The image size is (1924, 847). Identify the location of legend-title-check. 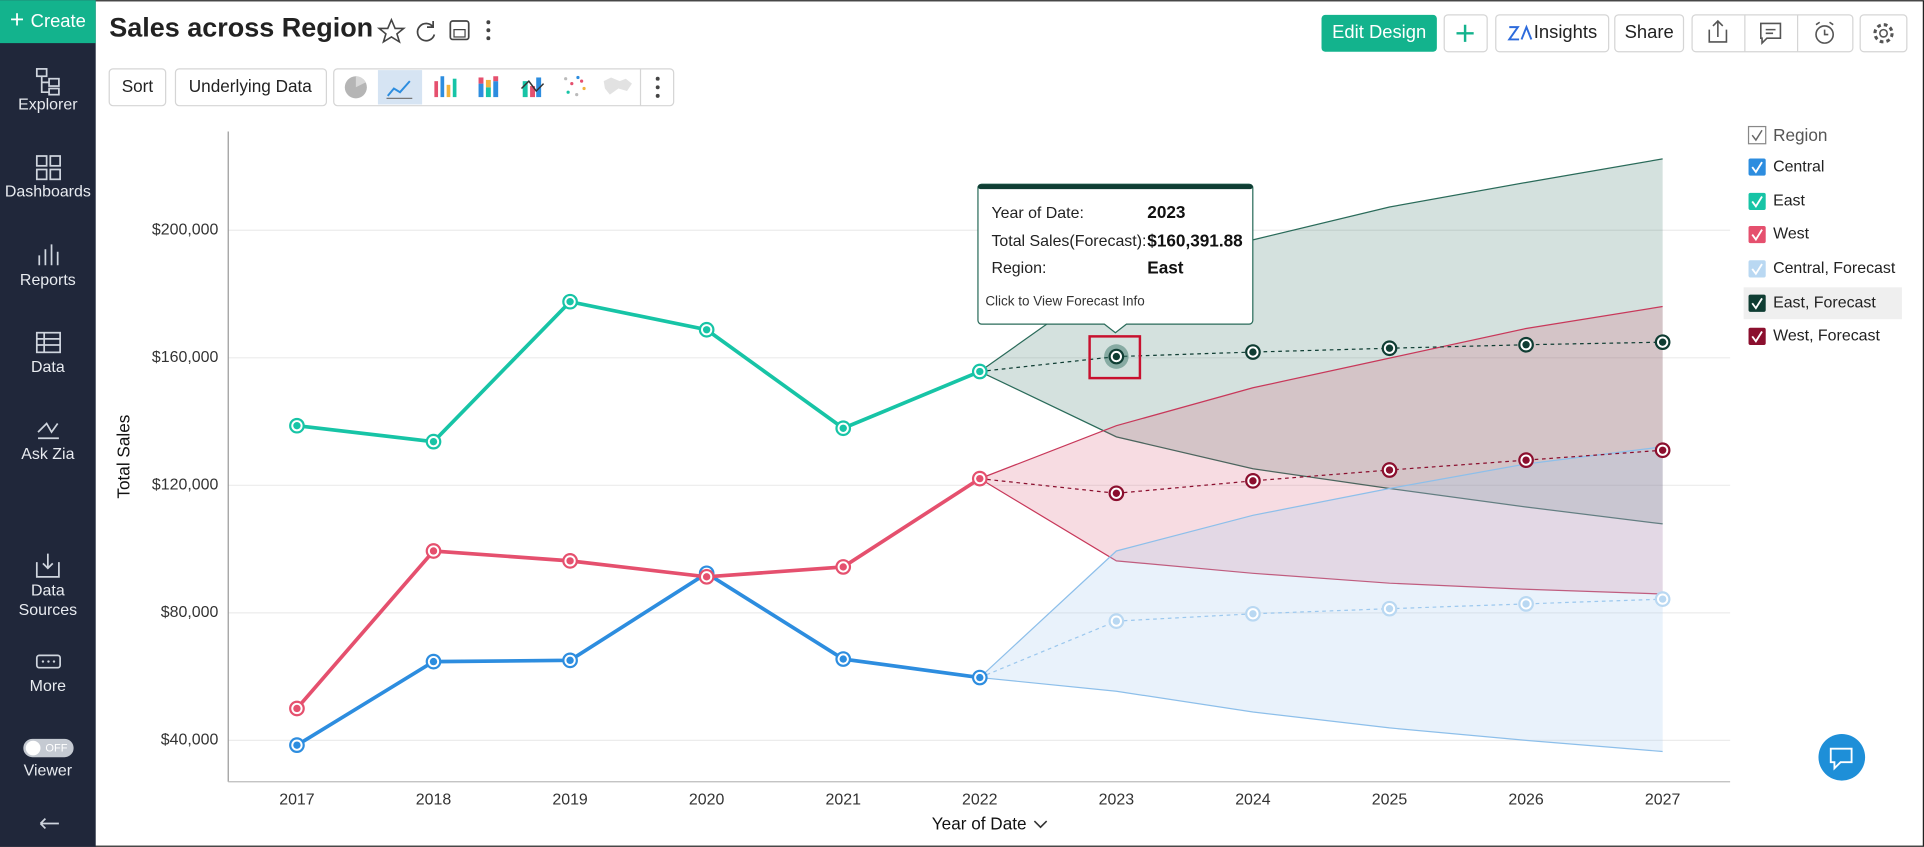
(1757, 135).